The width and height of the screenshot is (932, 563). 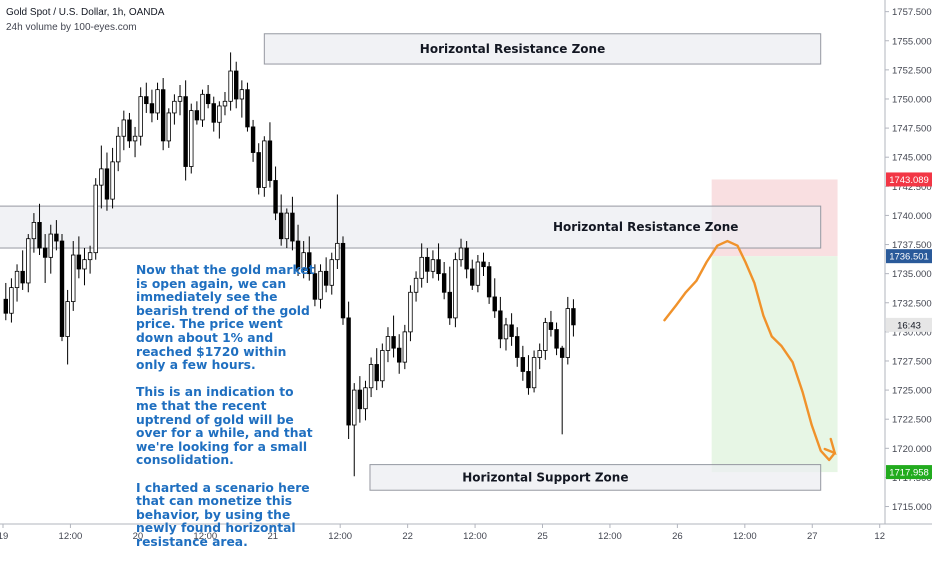 What do you see at coordinates (912, 70) in the screenshot?
I see `y-tick-label: 1752.500` at bounding box center [912, 70].